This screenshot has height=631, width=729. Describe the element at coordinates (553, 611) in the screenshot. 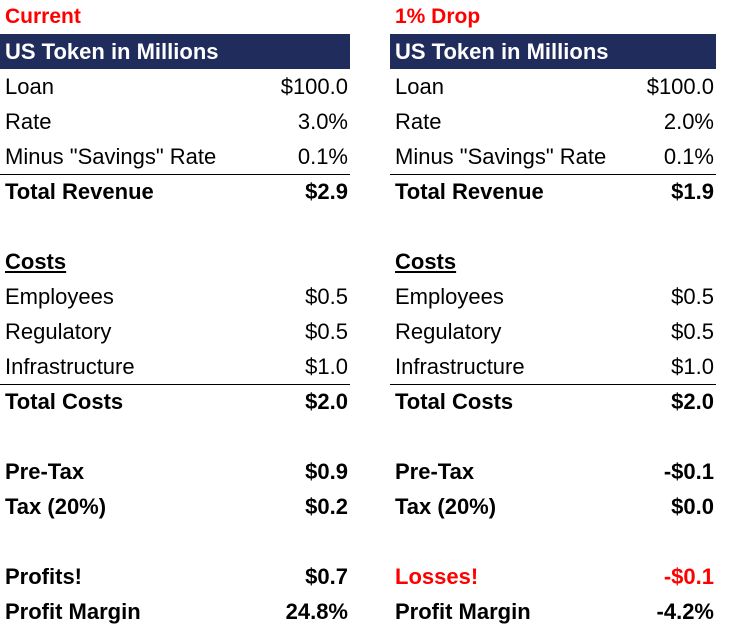

I see `profit-margin-row: Profit Margin -4.2%` at that location.